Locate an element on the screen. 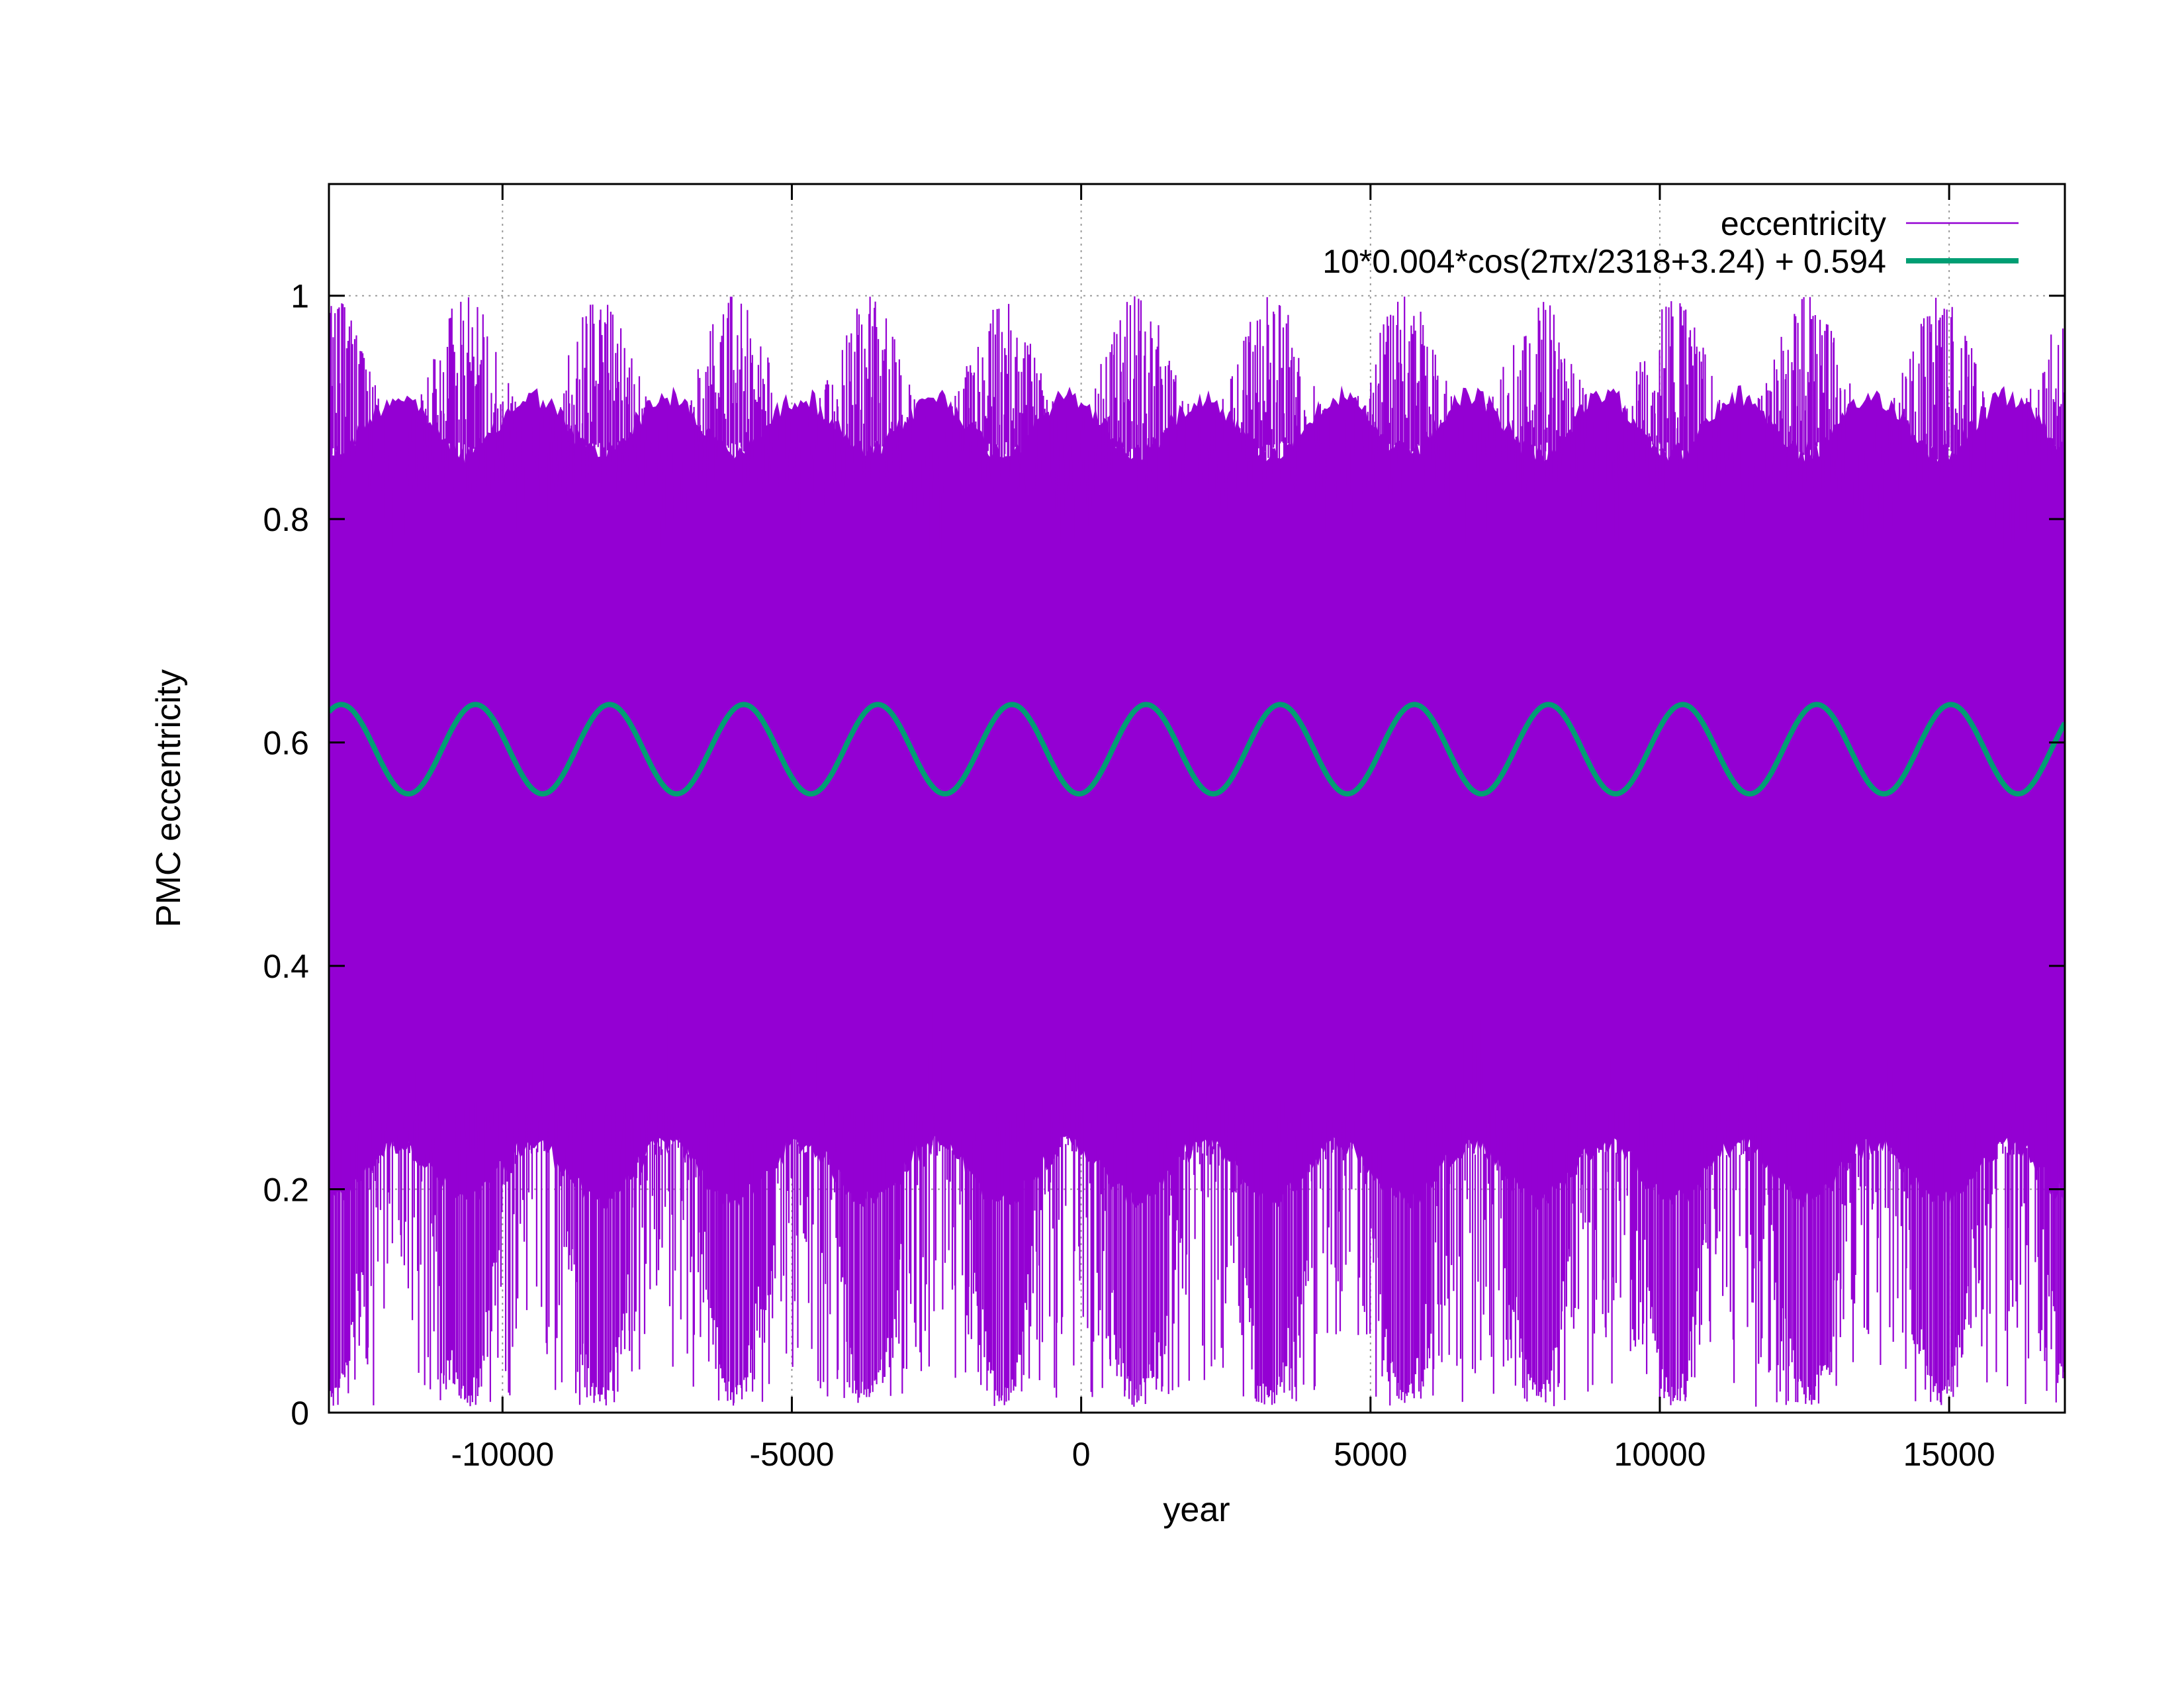 The image size is (2184, 1688). x-tick-label: 5000 is located at coordinates (1370, 1454).